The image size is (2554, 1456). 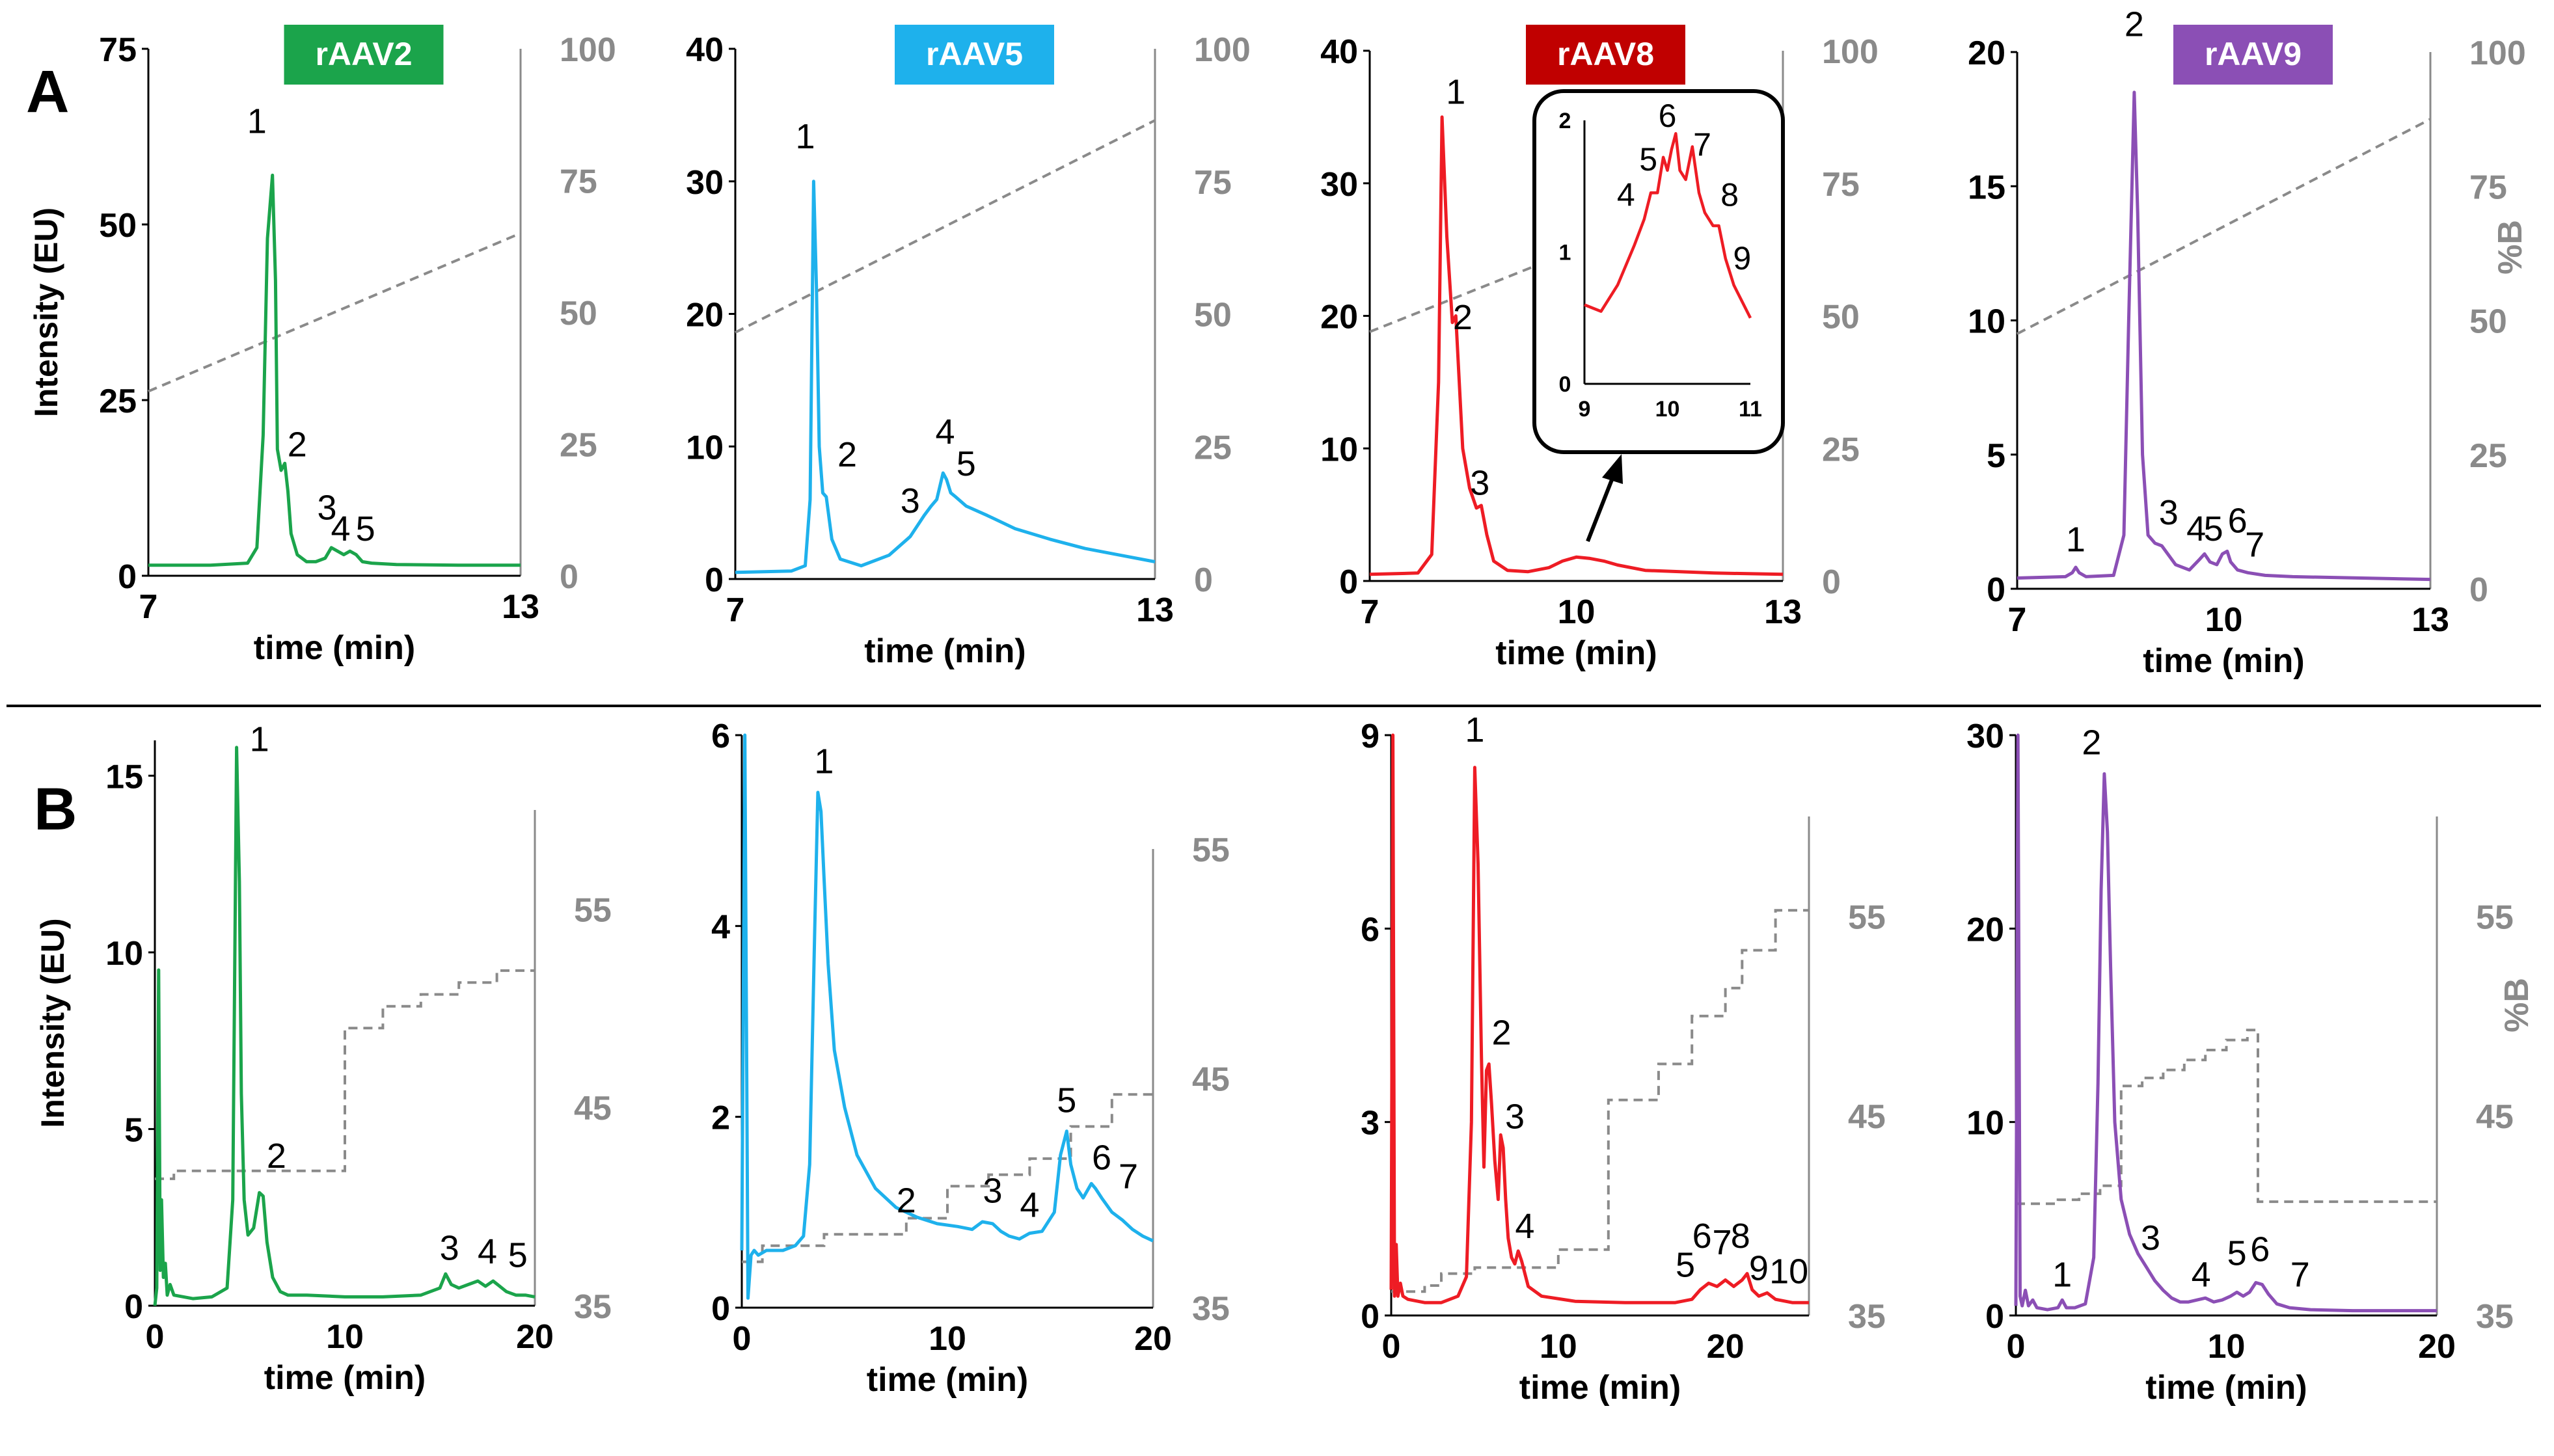 I want to click on peak-label: 7, so click(x=1722, y=1242).